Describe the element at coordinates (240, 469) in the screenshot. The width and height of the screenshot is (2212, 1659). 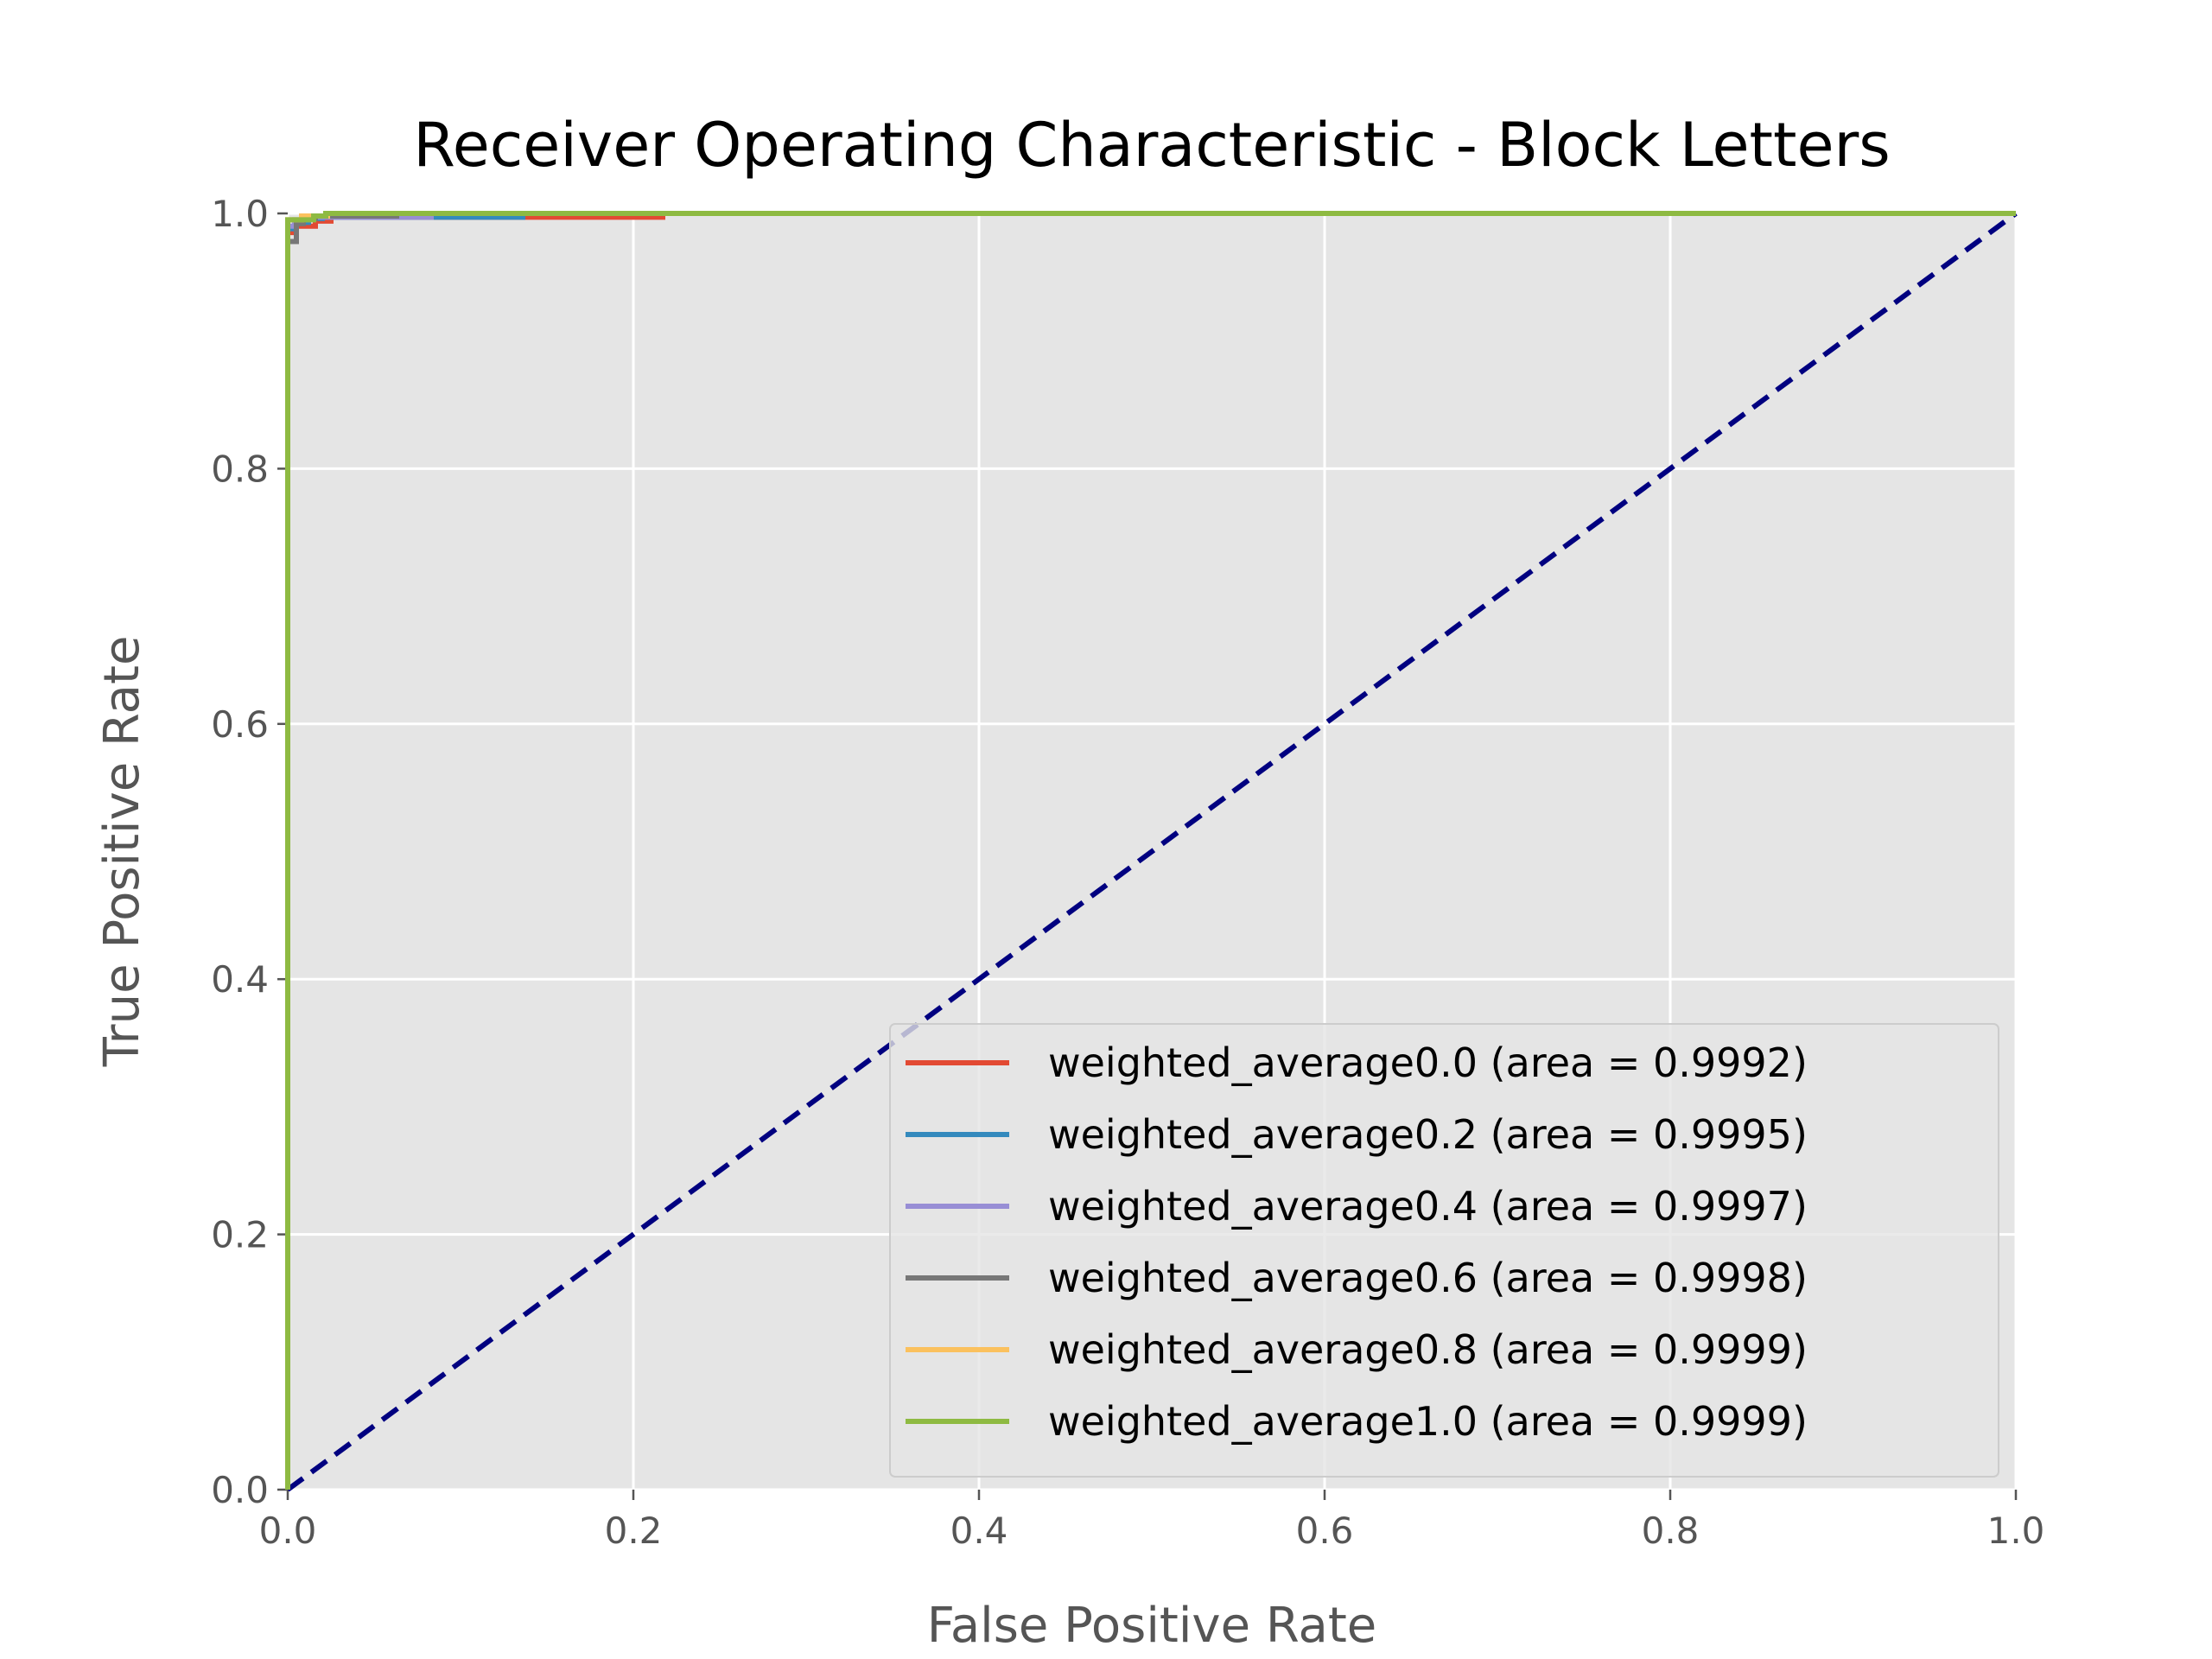
I see `y-tick-label: 0.8` at that location.